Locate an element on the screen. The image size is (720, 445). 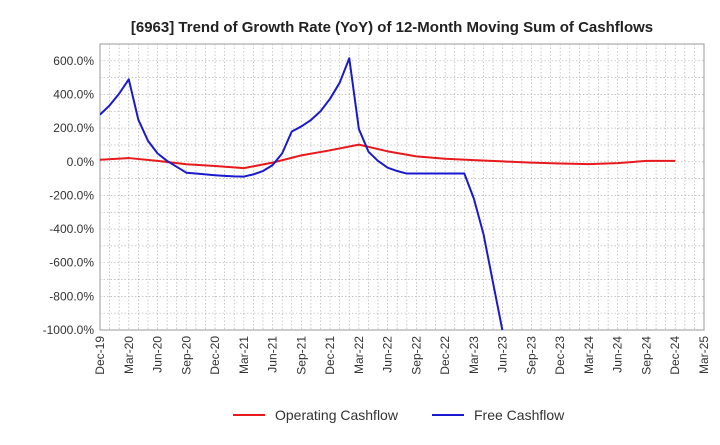
x-tick-label: Mar-25 is located at coordinates (704, 355).